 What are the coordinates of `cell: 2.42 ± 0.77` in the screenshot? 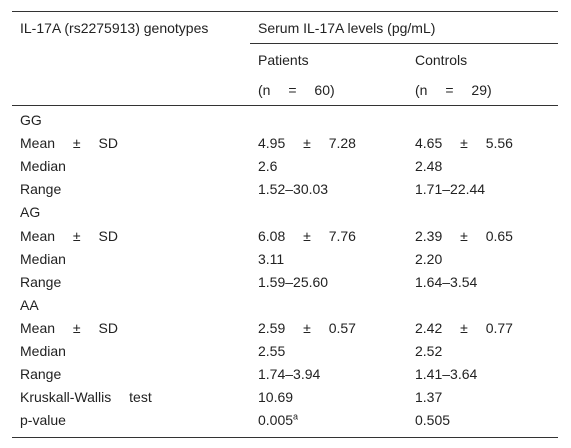 It's located at (464, 327).